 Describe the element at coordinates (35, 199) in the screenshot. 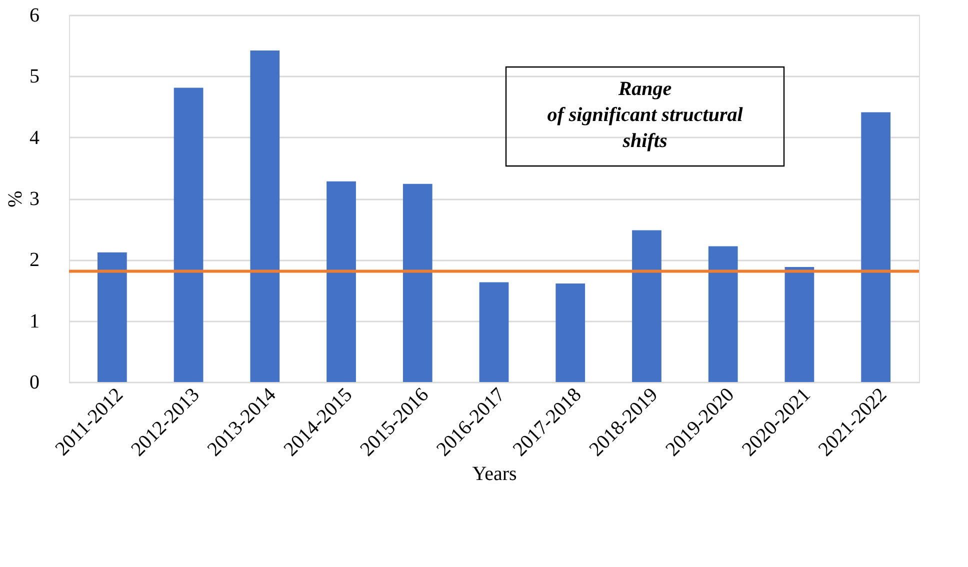

I see `y-tick-label: 3` at that location.